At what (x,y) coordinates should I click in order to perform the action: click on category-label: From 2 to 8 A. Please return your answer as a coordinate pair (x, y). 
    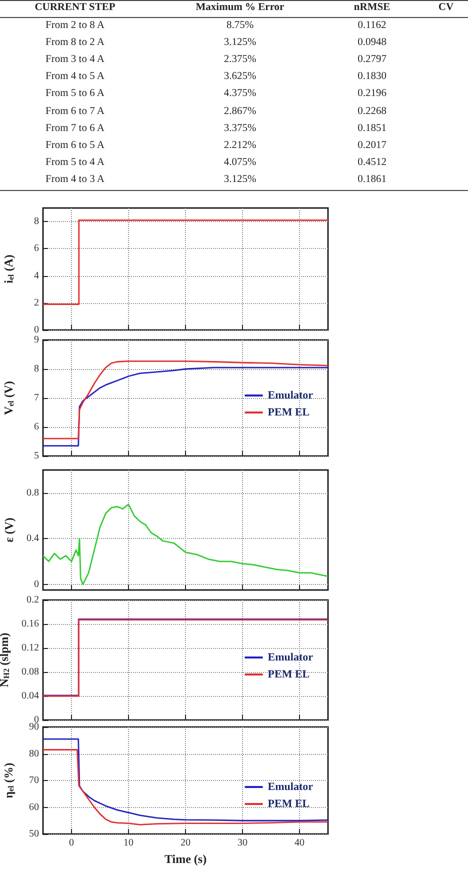
    Looking at the image, I should click on (75, 25).